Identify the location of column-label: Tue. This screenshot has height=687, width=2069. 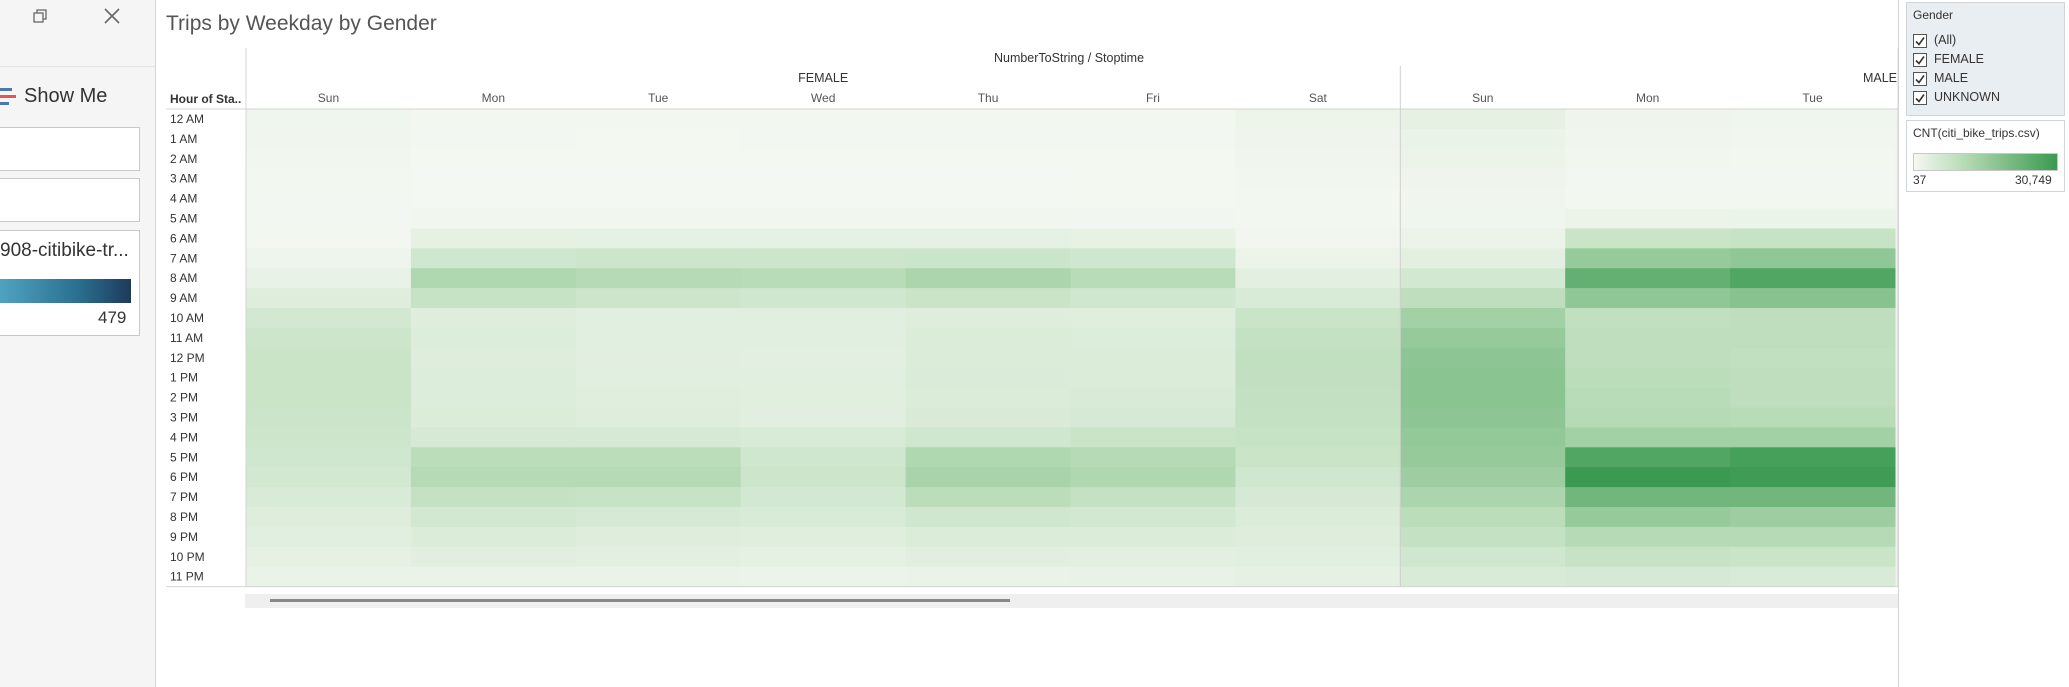
(1812, 98).